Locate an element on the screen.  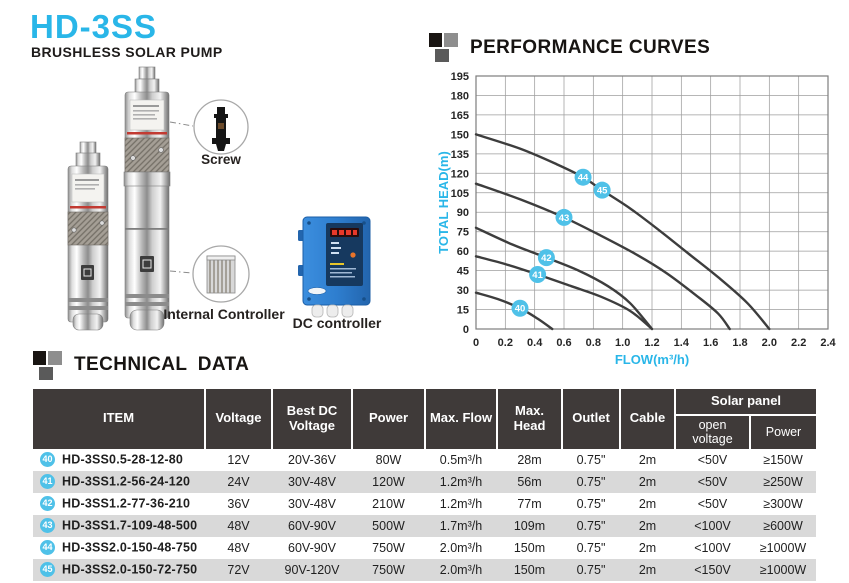
row-number-badge: 41 is located at coordinates (47, 482).